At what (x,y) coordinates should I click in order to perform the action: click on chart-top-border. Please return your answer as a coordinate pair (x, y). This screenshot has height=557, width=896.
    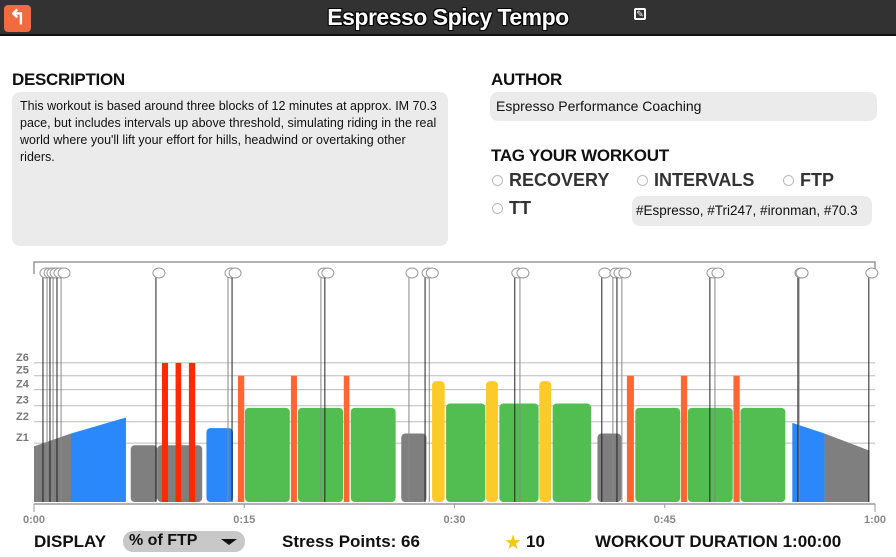
    Looking at the image, I should click on (454, 267).